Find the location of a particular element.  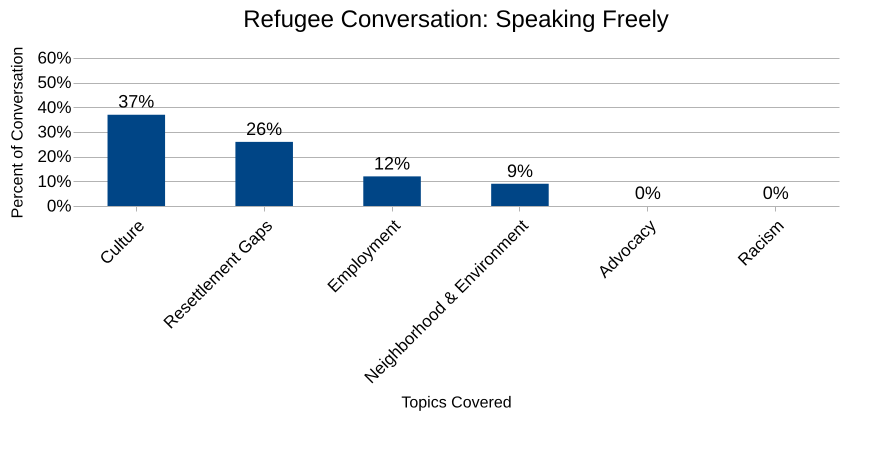

data-label: 9% is located at coordinates (519, 170).